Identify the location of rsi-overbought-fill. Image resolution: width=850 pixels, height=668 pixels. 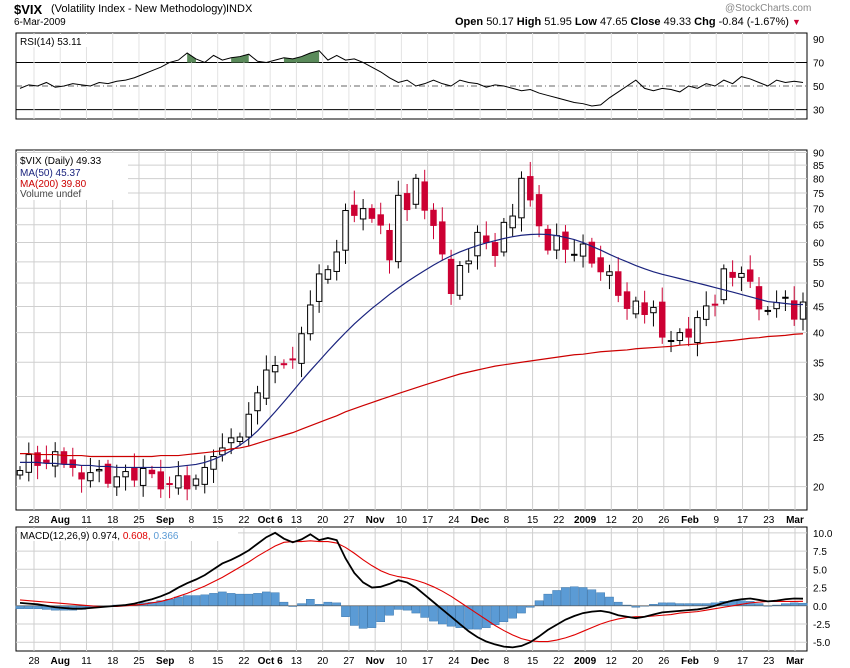
(191, 58).